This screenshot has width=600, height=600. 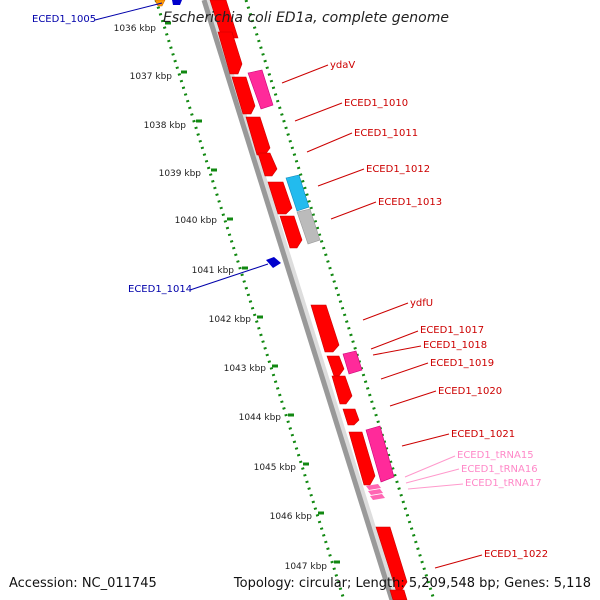 I want to click on kbp-label: 1047 kbp, so click(x=306, y=567).